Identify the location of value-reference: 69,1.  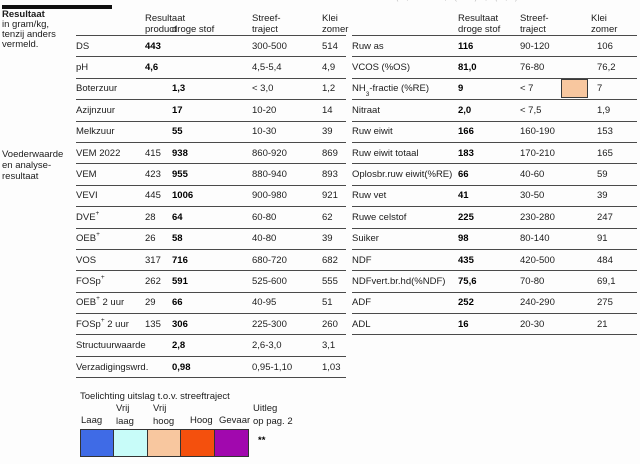
(606, 281).